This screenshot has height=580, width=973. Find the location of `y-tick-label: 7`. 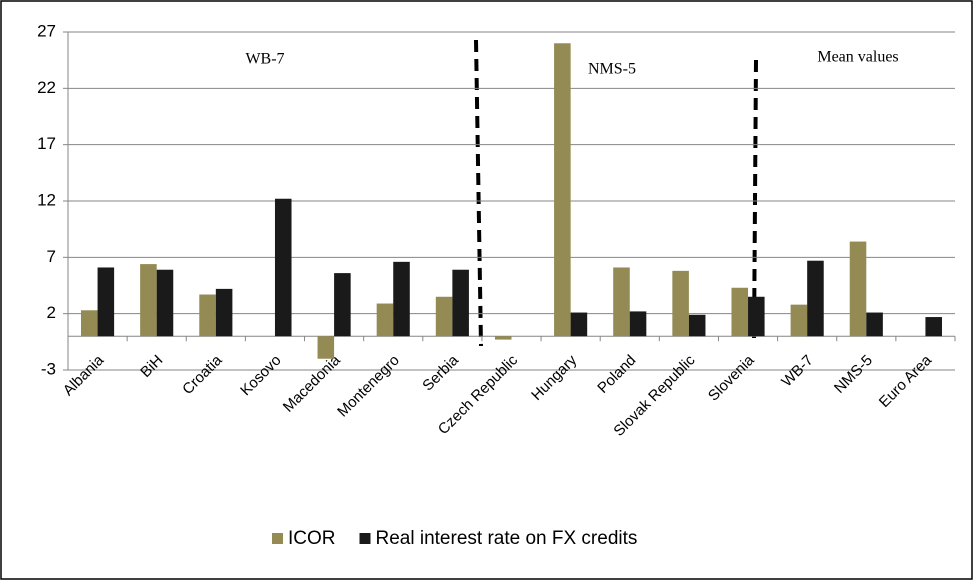

y-tick-label: 7 is located at coordinates (51, 256).